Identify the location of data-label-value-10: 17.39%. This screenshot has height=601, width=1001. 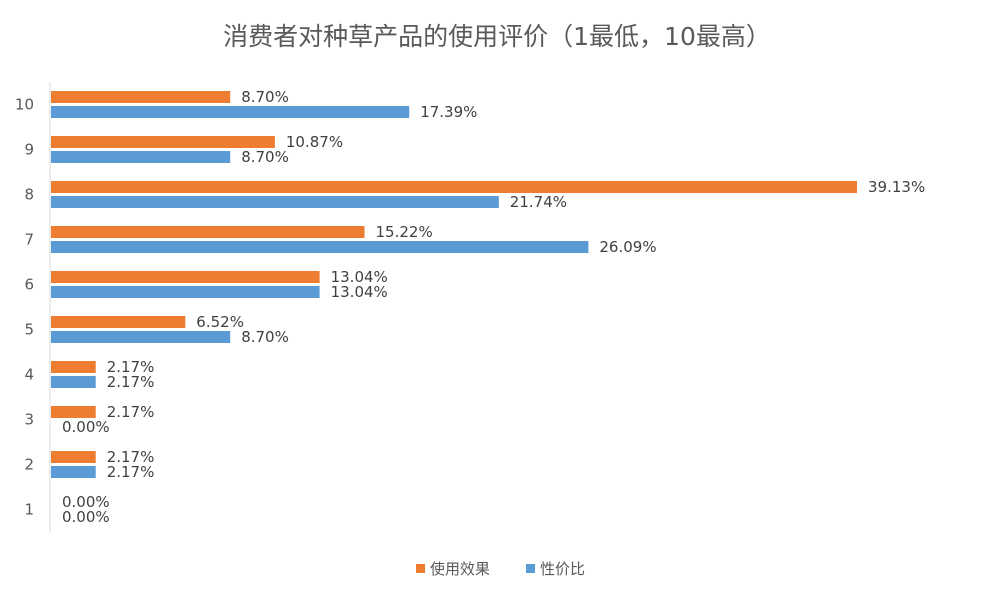
(448, 112).